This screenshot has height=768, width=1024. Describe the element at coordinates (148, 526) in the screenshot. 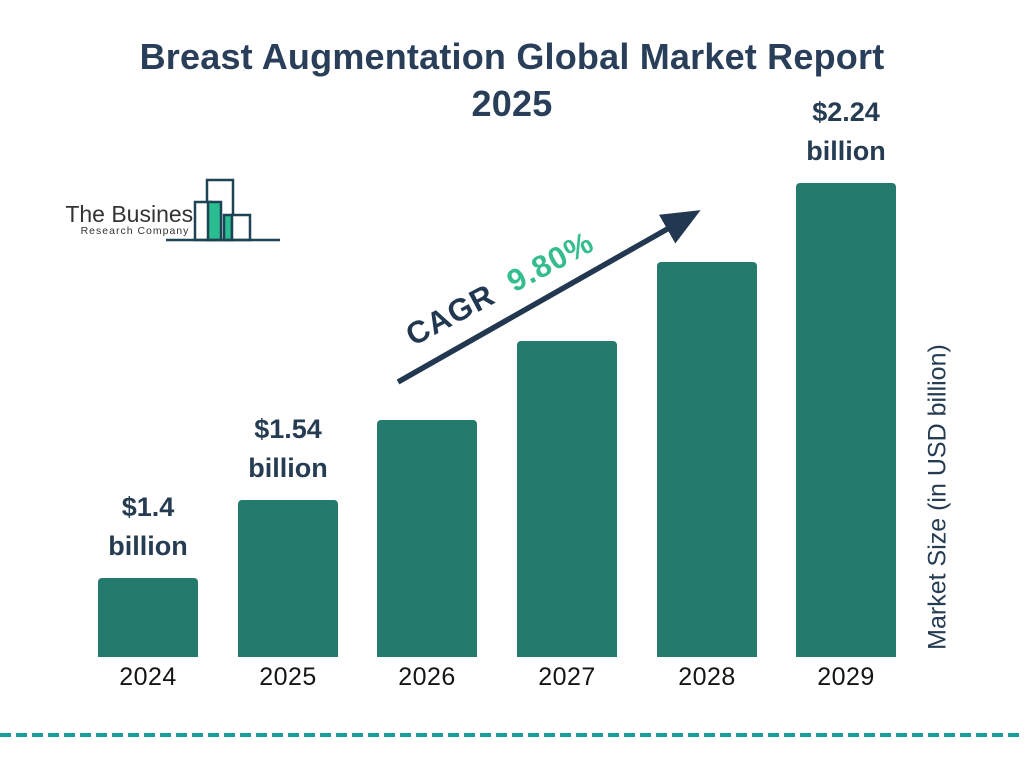

I see `value-label-2024: $1.4 billion` at that location.